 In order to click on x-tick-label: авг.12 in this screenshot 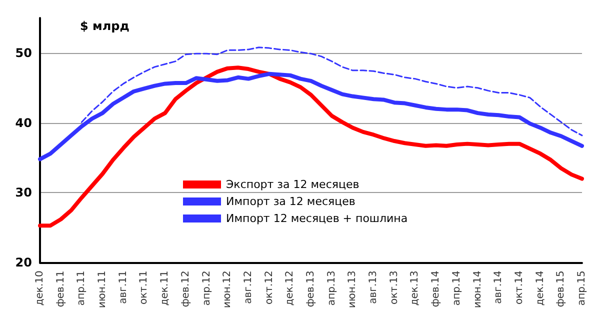, I will do `click(248, 287)`.